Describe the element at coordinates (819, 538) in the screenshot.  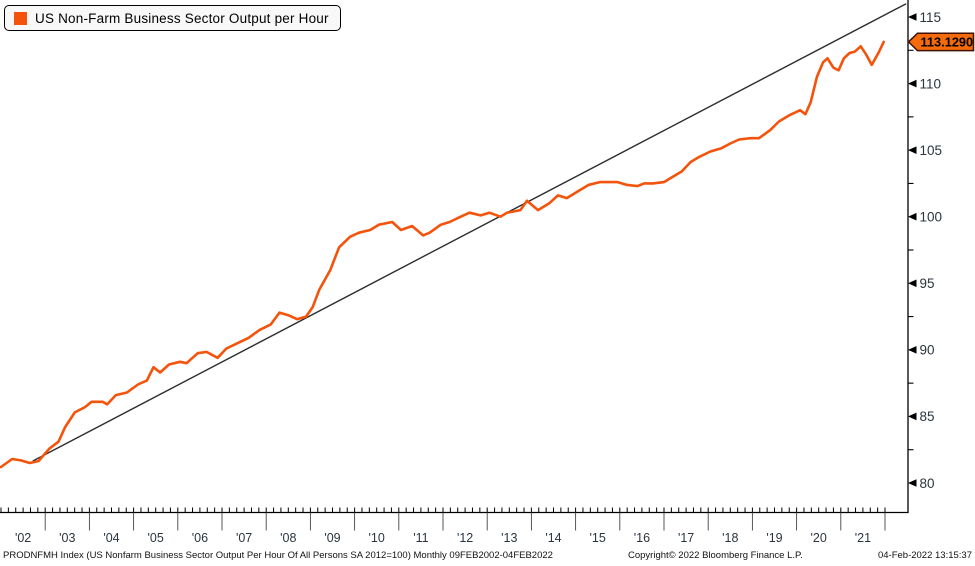
I see `x-axis-year-label: '20` at that location.